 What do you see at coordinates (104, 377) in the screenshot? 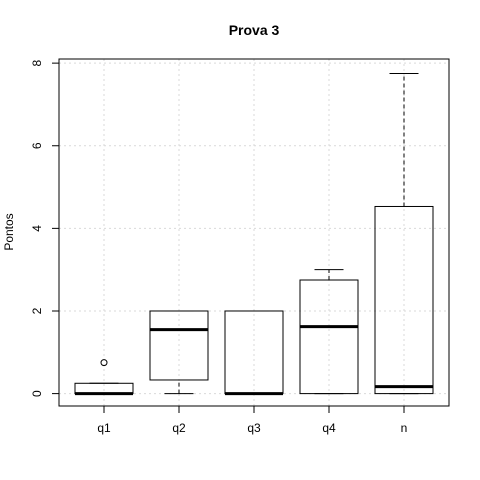
I see `box-q1` at bounding box center [104, 377].